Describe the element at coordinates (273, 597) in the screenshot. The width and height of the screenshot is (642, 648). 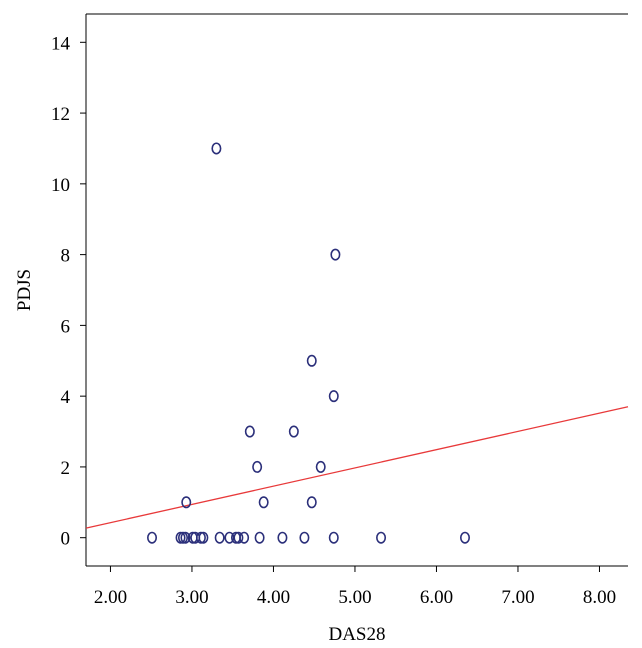
I see `x-tick-label: 4.00` at that location.